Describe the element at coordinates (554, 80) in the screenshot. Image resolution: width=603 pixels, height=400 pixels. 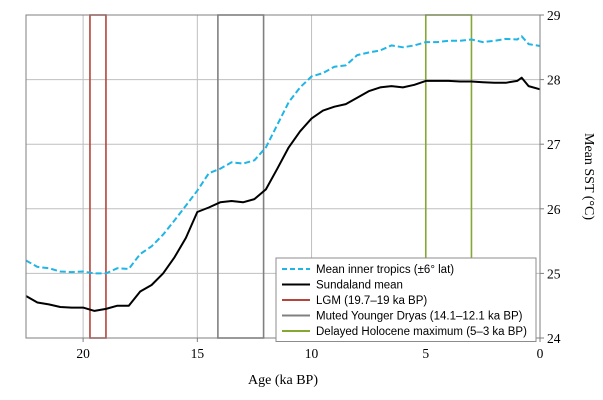
I see `y-tick-label: 28` at that location.